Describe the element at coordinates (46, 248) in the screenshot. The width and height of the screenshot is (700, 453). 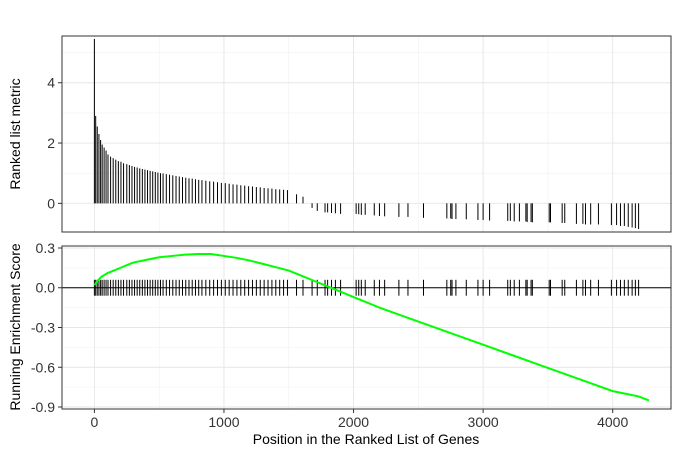
I see `bottom-y-tick-label: 0.3` at that location.